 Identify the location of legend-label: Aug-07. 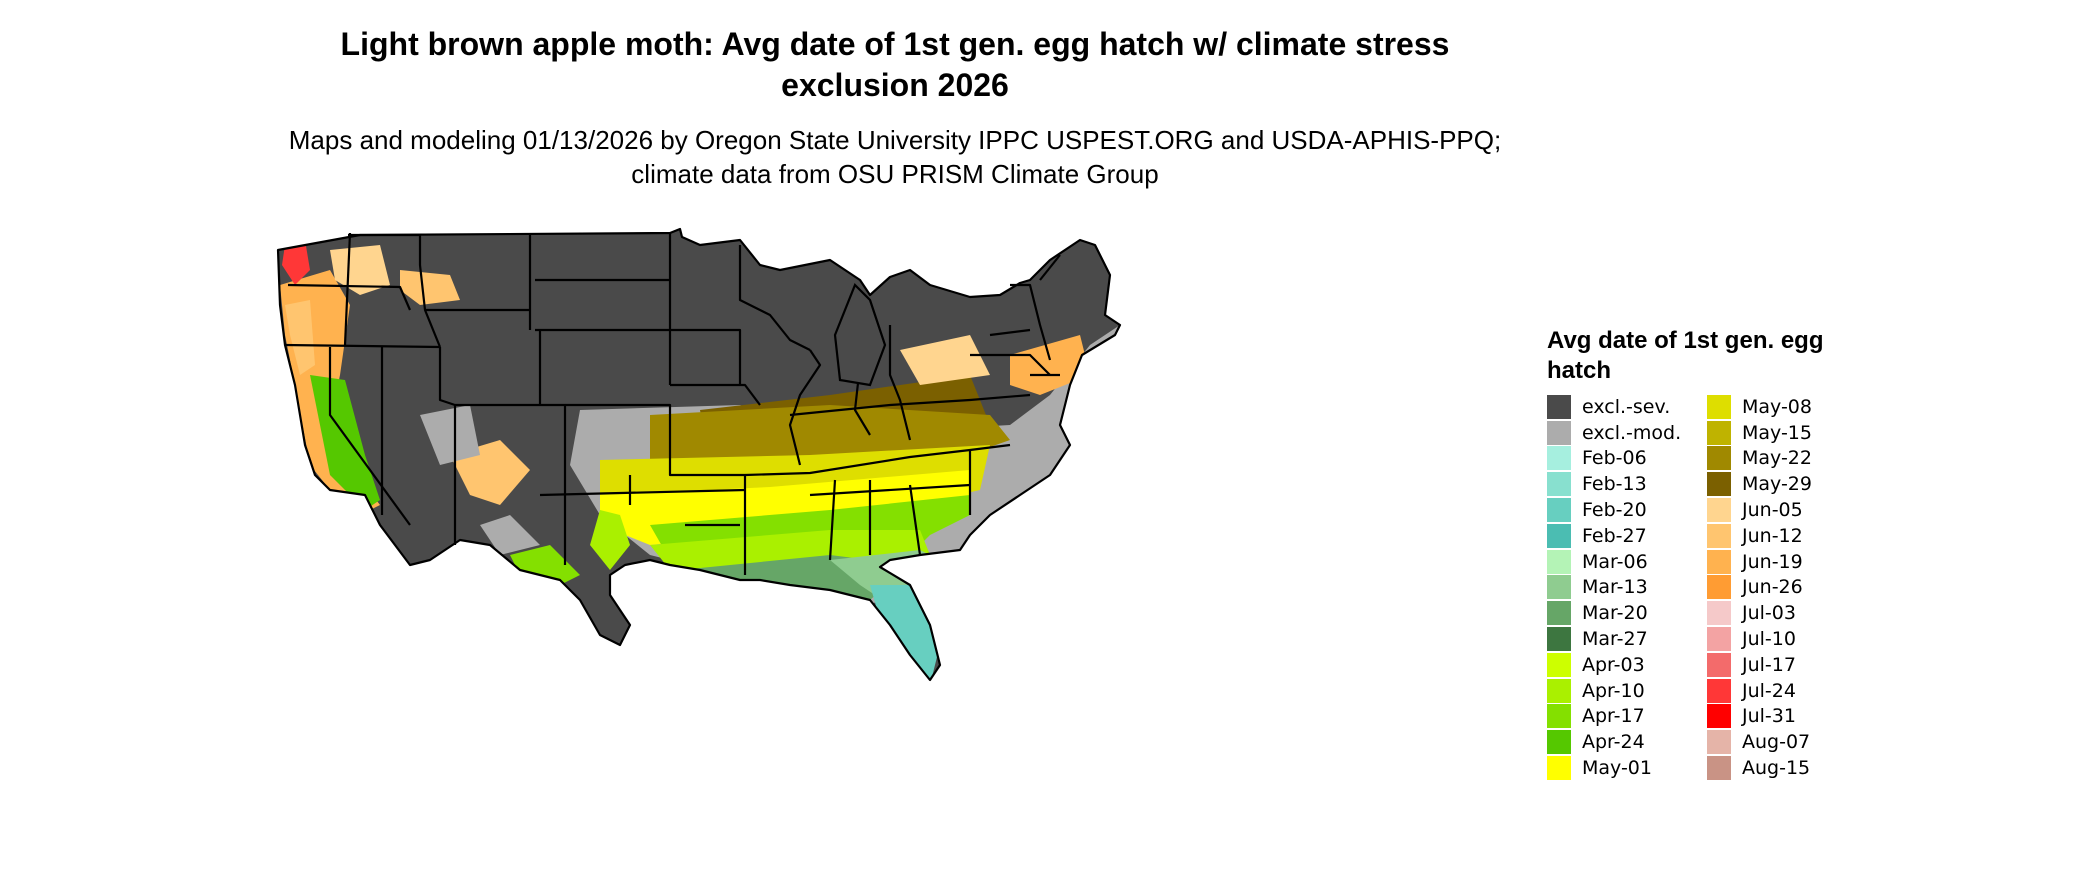
(1776, 742).